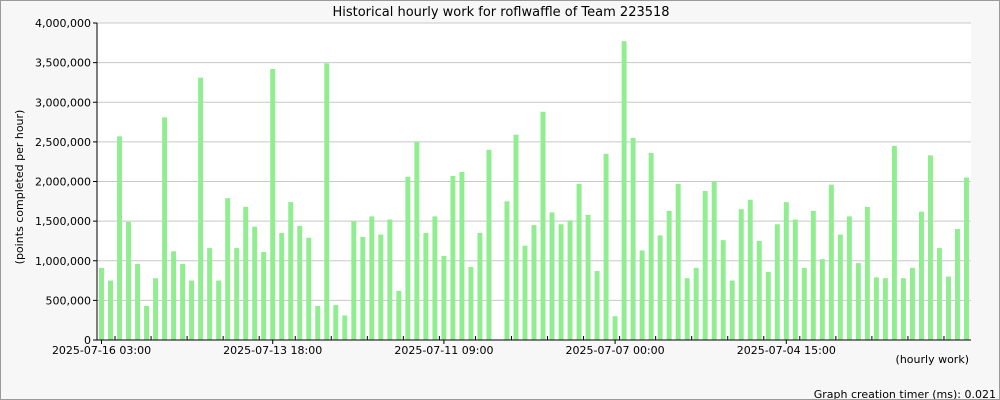  What do you see at coordinates (69, 300) in the screenshot?
I see `y-tick-label: 500,000` at bounding box center [69, 300].